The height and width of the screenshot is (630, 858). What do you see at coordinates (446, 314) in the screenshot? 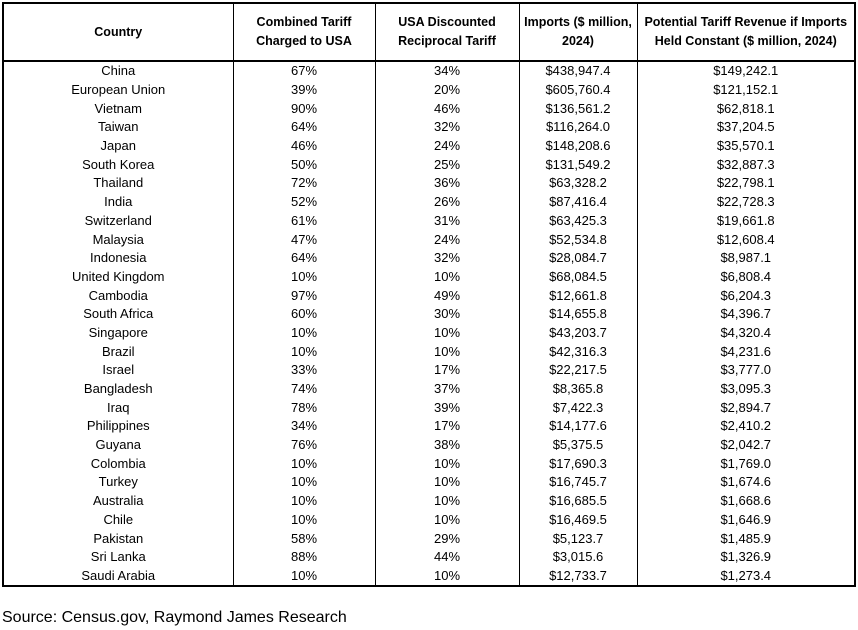
I see `table-cell: 30%` at bounding box center [446, 314].